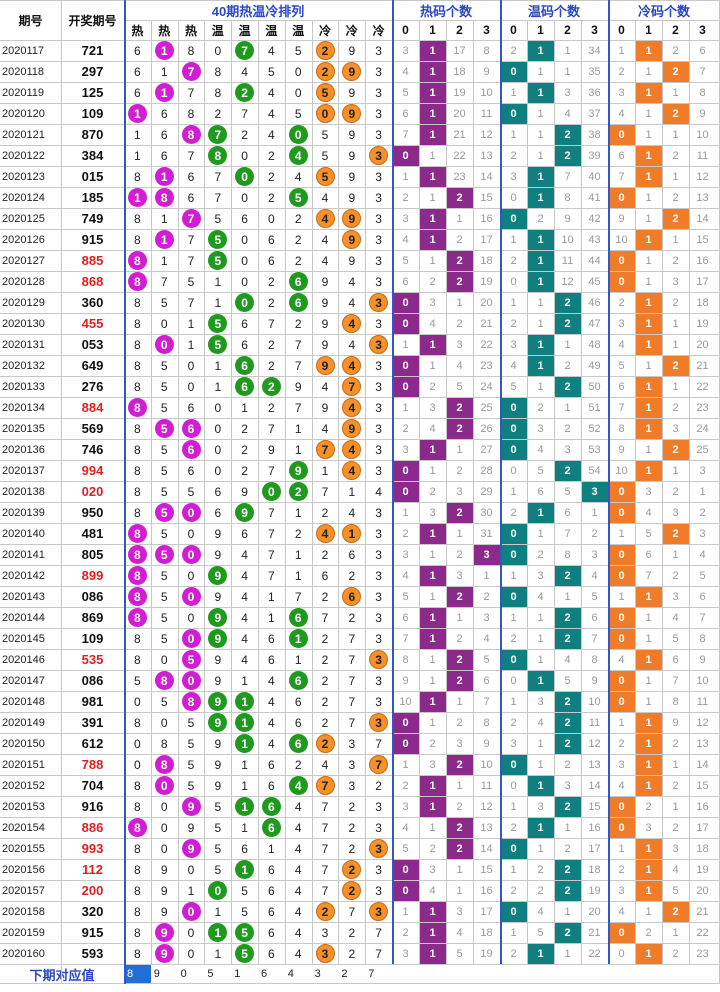 This screenshot has width=720, height=992. What do you see at coordinates (23, 911) in the screenshot?
I see `period-id: 2020158` at bounding box center [23, 911].